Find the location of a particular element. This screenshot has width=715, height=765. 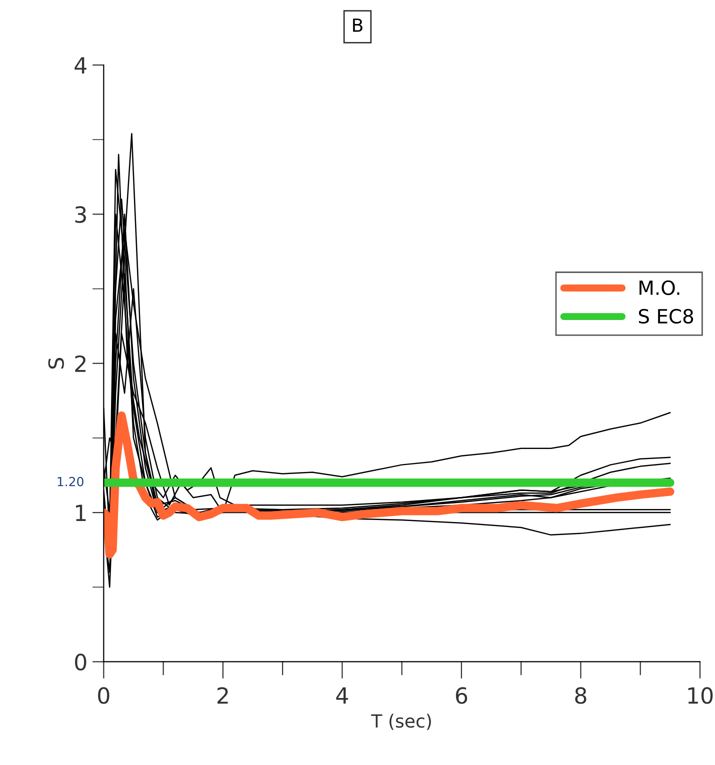

y-tick-label: 1 is located at coordinates (81, 512).